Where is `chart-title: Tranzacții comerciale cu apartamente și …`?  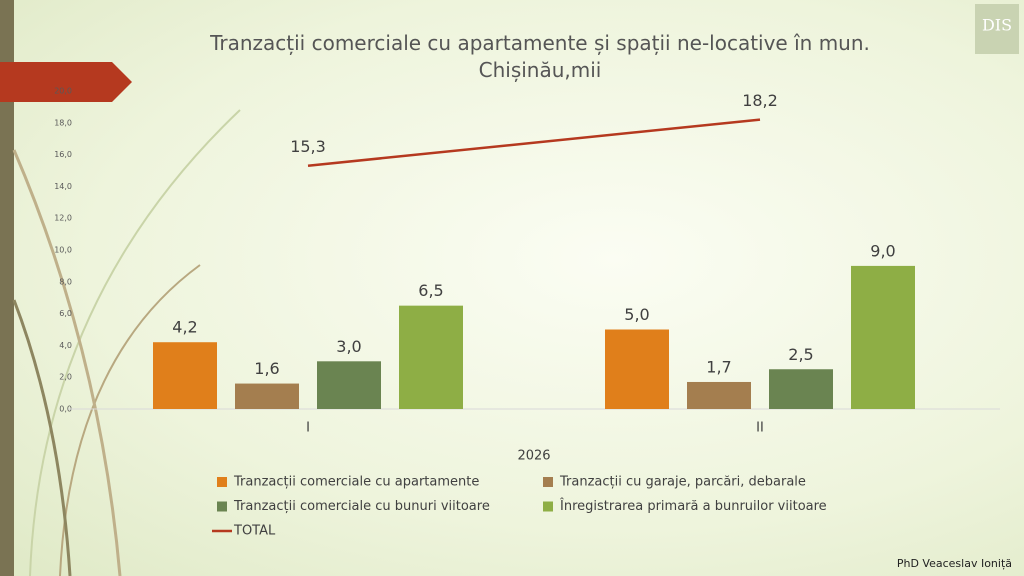 chart-title: Tranzacții comerciale cu apartamente și … is located at coordinates (540, 56).